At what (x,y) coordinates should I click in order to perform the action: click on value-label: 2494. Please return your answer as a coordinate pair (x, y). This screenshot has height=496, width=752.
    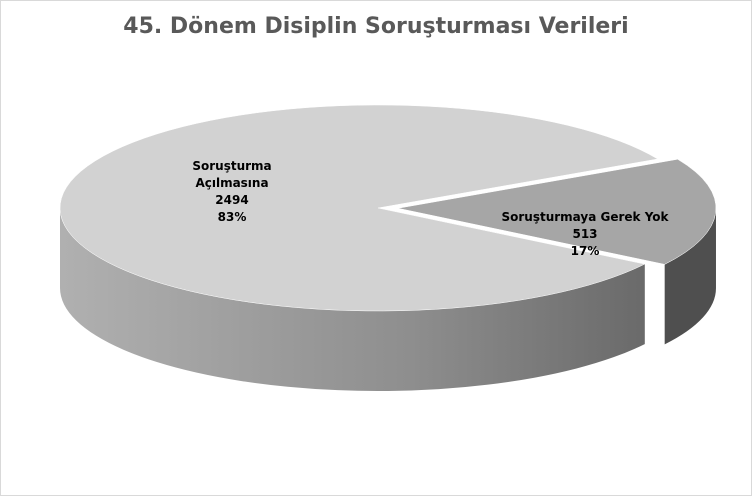
    Looking at the image, I should click on (232, 200).